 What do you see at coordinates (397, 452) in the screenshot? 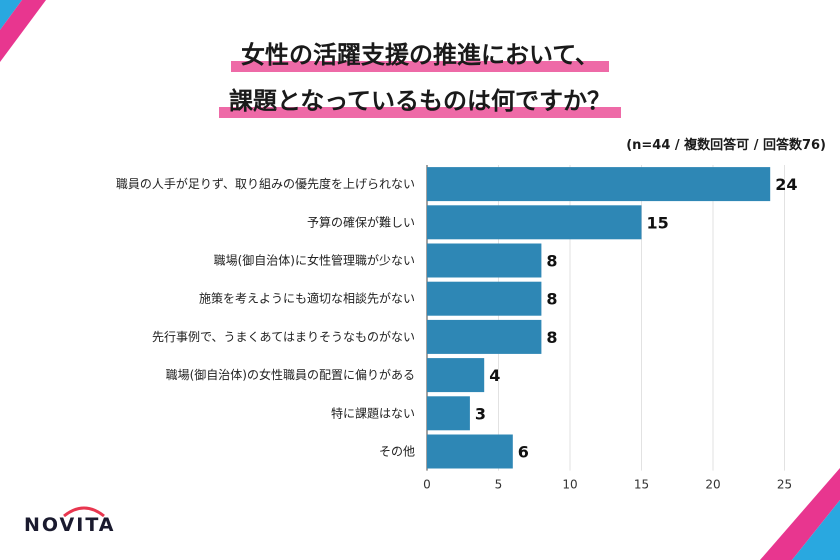
I see `category-label: その他` at bounding box center [397, 452].